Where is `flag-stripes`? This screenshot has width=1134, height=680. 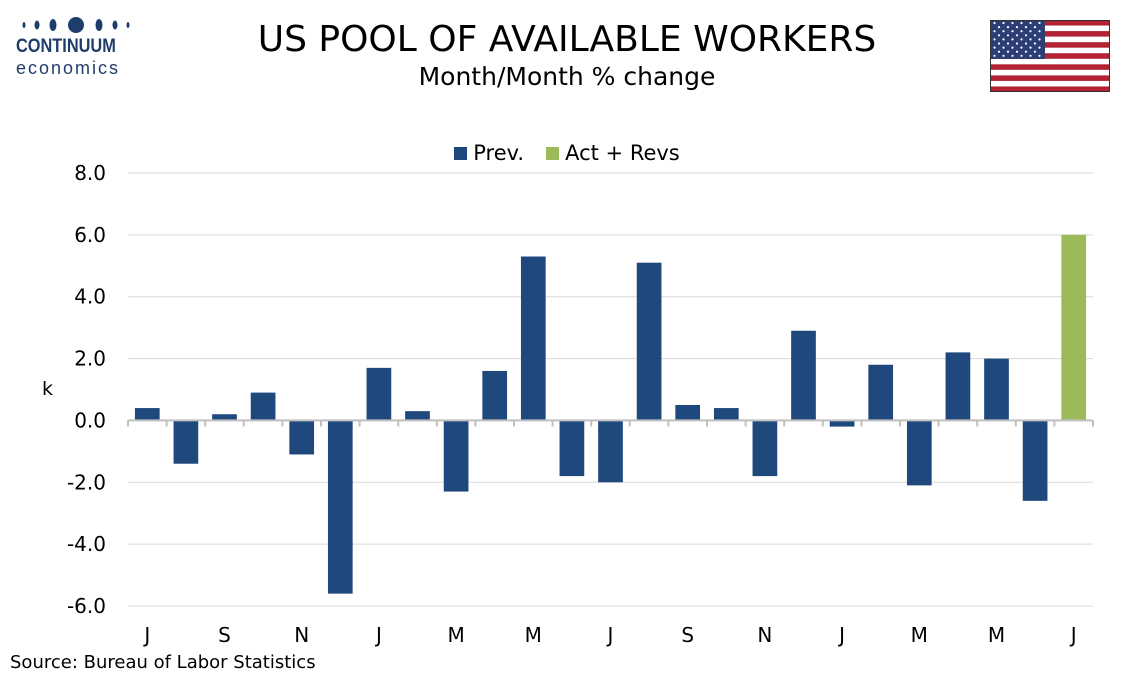
flag-stripes is located at coordinates (1050, 56).